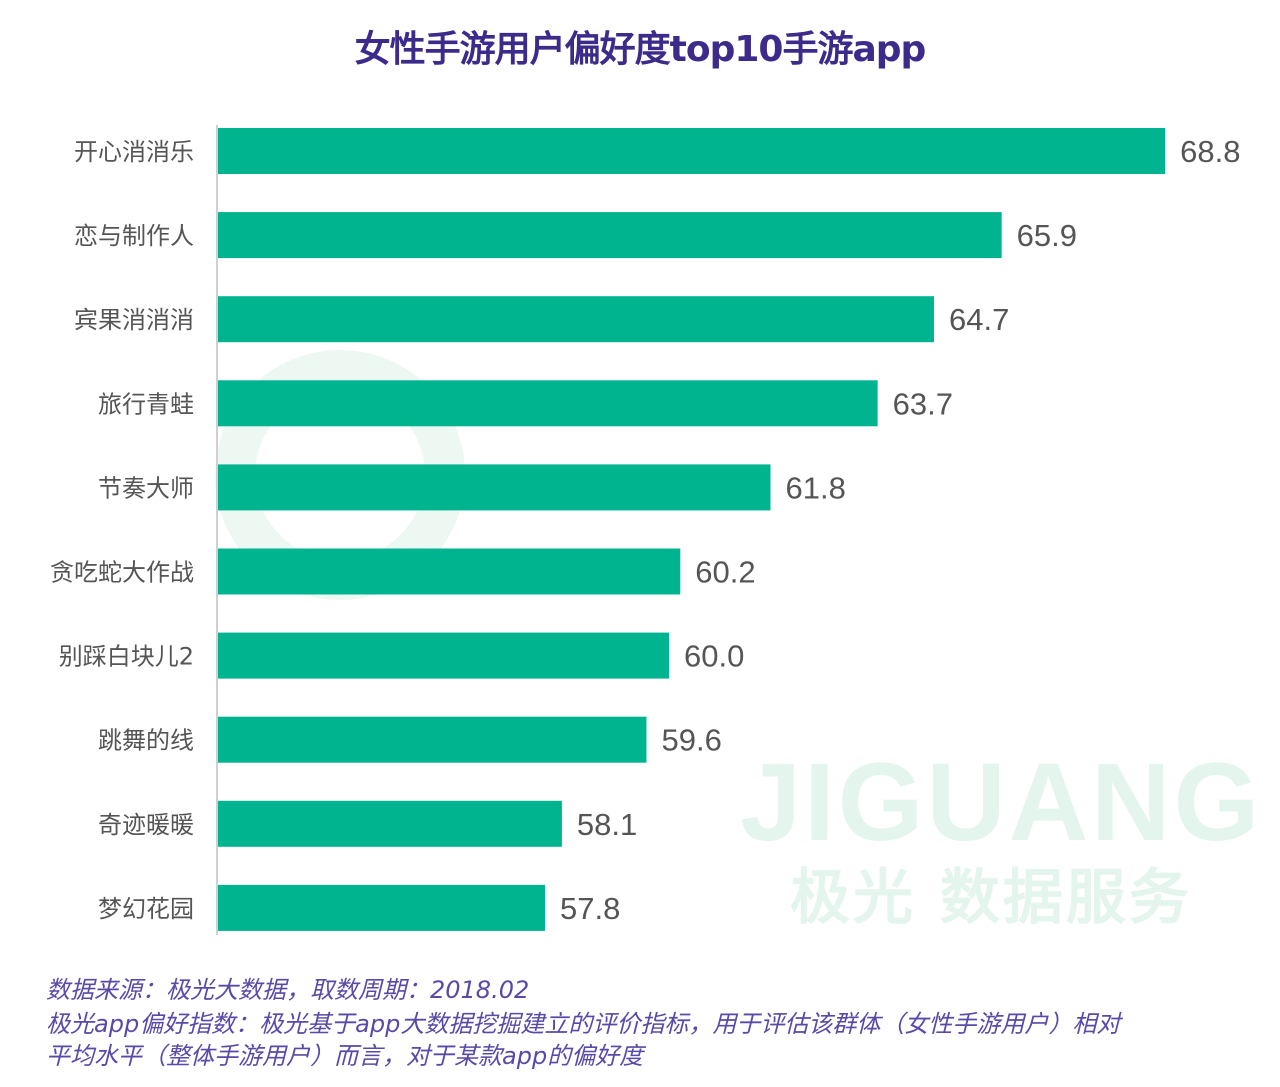 Image resolution: width=1280 pixels, height=1087 pixels. What do you see at coordinates (134, 320) in the screenshot?
I see `category-label: 宾果消消消` at bounding box center [134, 320].